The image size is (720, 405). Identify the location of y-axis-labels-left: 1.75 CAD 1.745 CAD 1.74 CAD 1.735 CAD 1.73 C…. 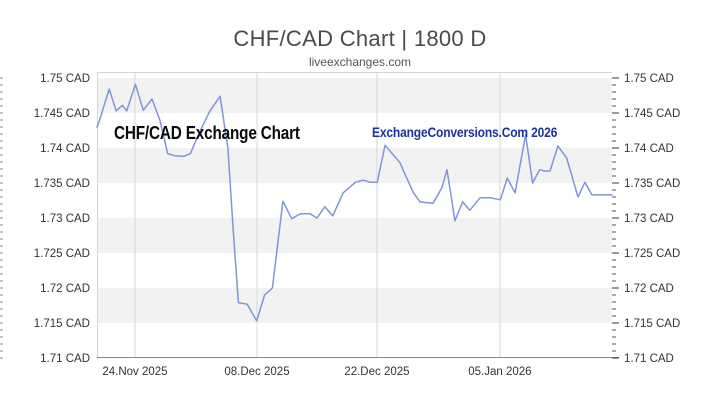
(62, 219).